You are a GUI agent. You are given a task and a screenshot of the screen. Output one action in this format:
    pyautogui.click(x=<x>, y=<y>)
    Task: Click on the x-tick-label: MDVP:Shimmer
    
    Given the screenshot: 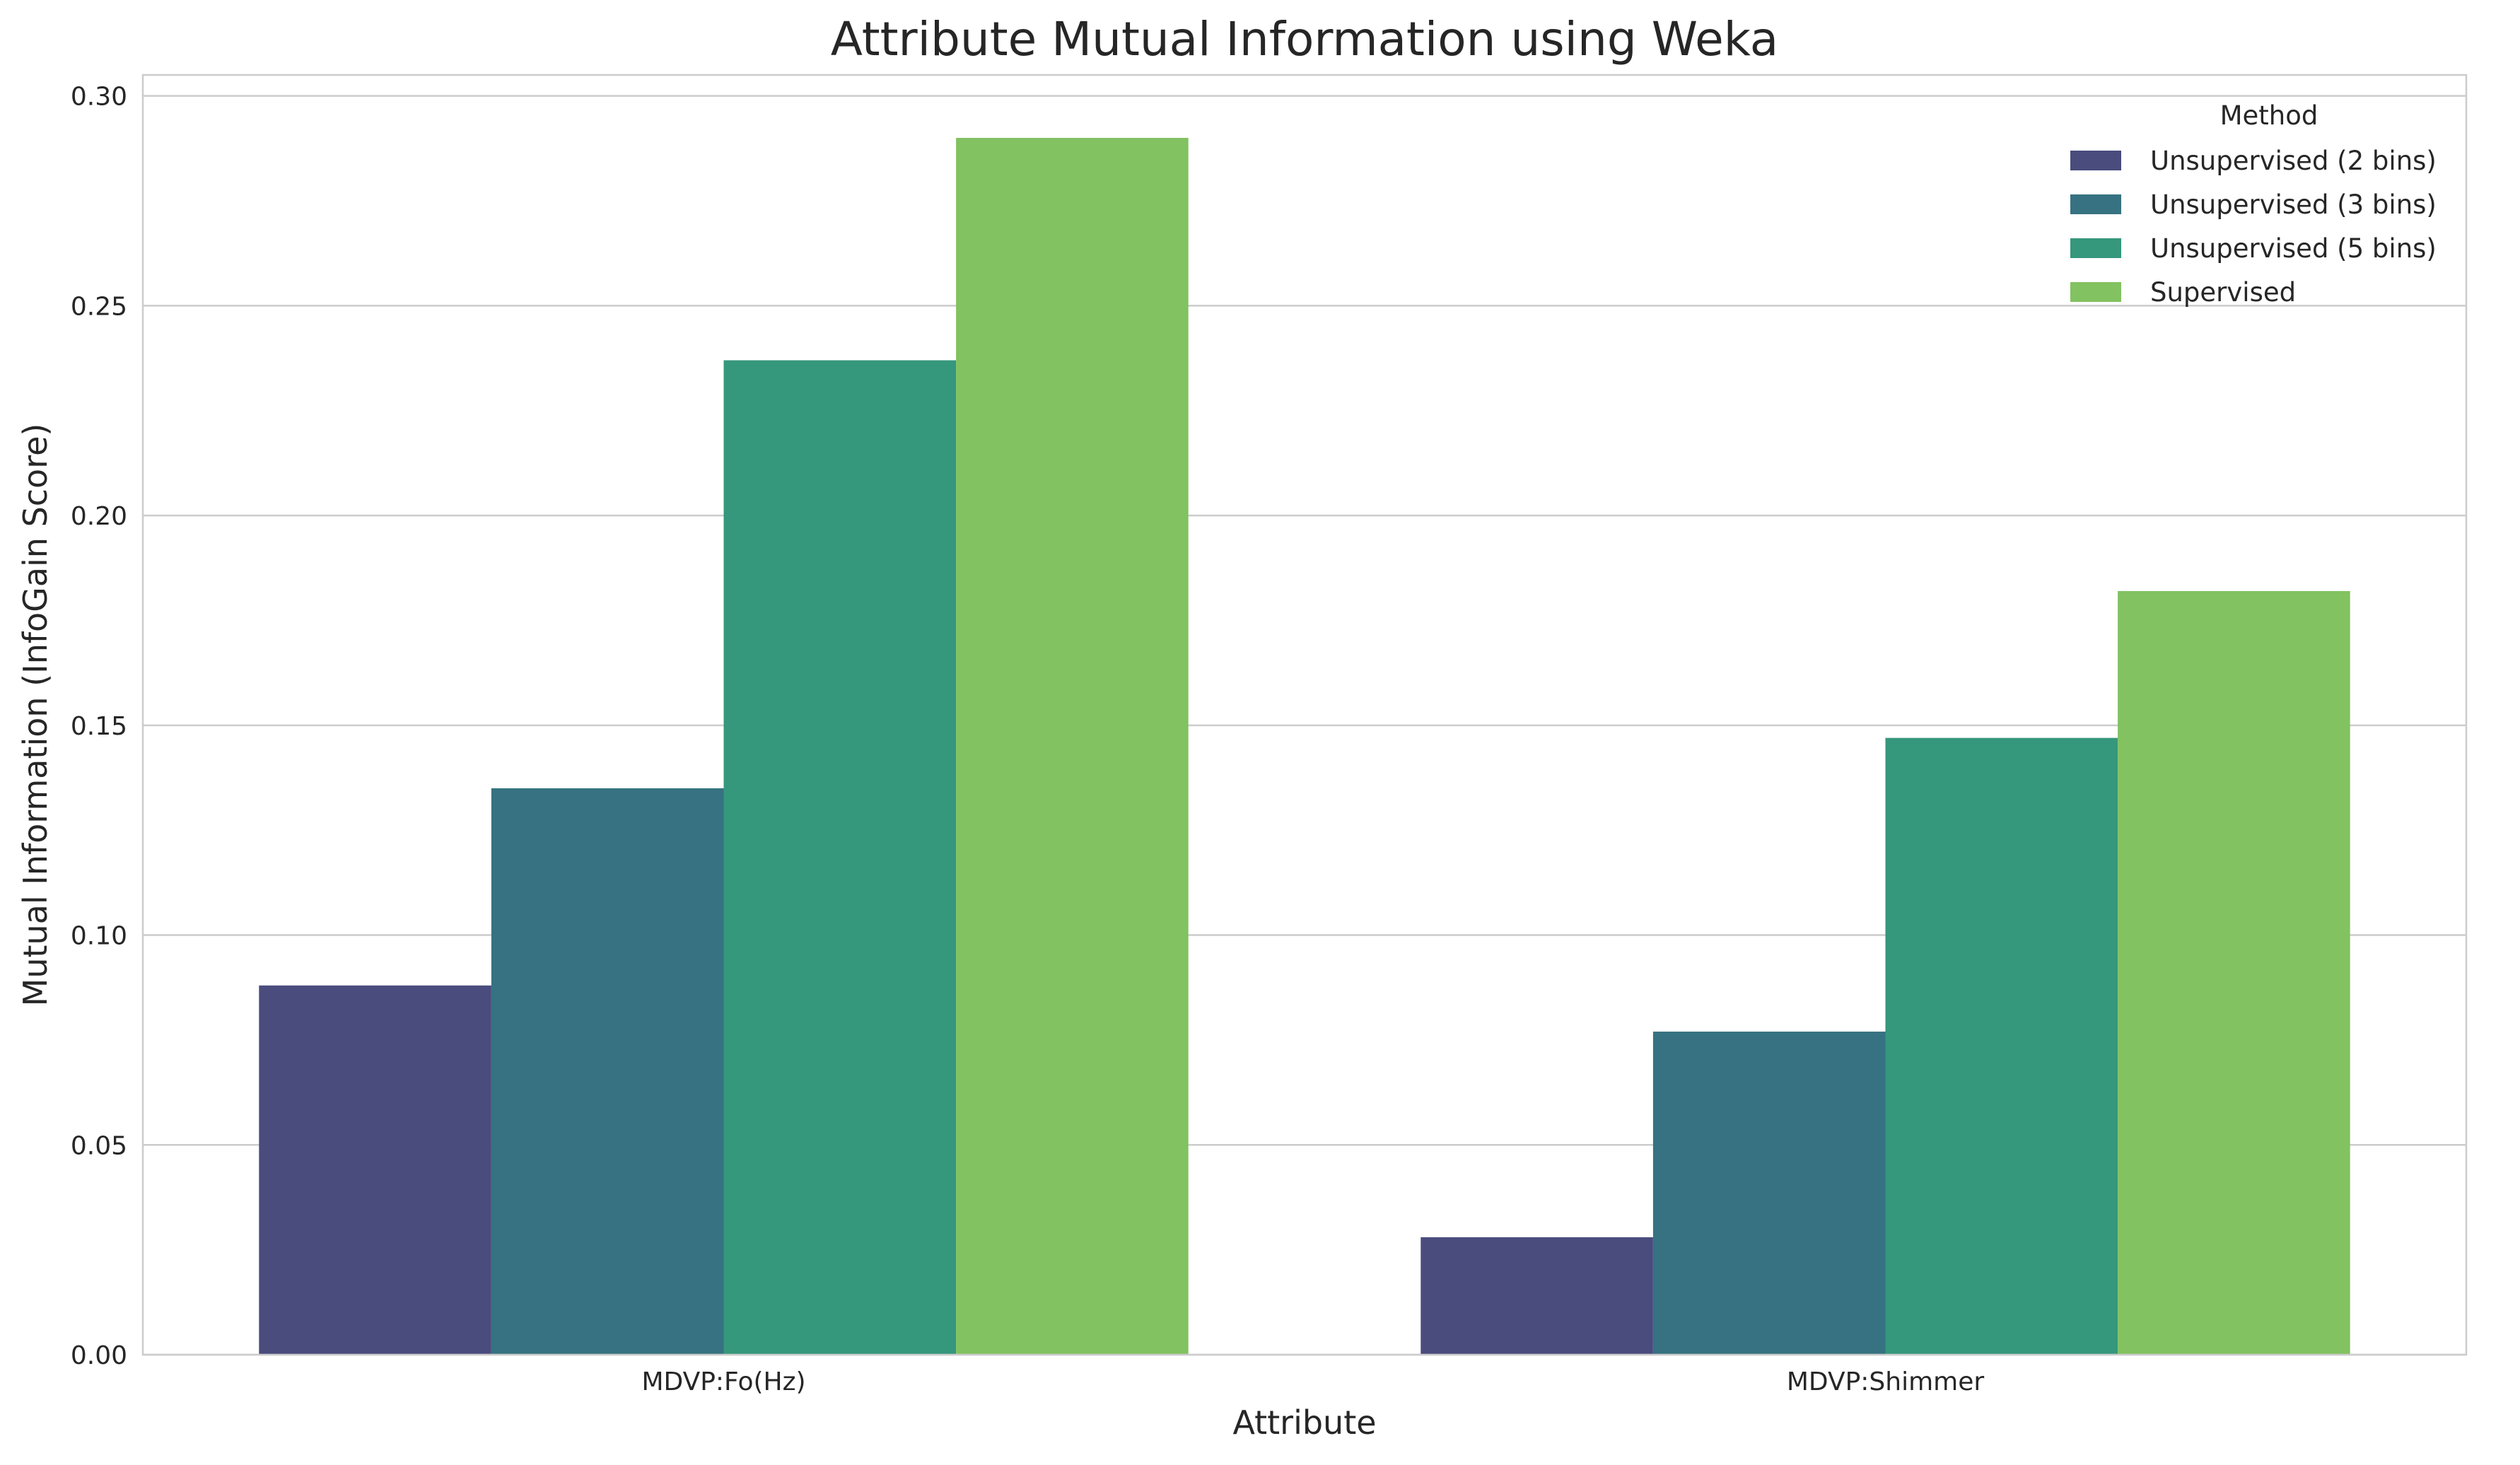 What is the action you would take?
    pyautogui.click(x=1886, y=1381)
    